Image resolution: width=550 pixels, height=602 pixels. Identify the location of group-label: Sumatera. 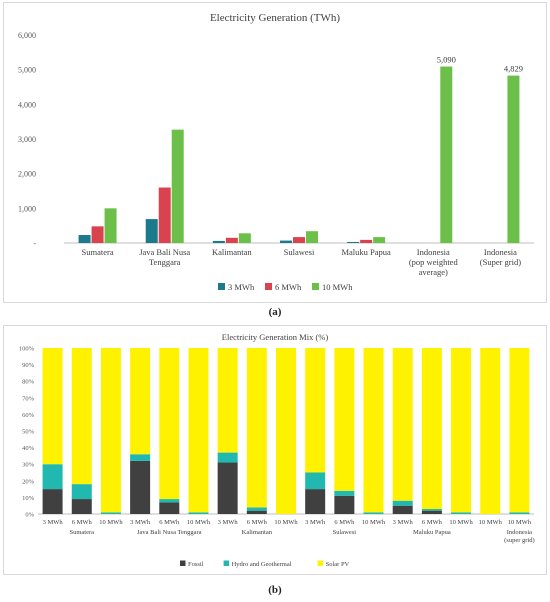
(81, 532).